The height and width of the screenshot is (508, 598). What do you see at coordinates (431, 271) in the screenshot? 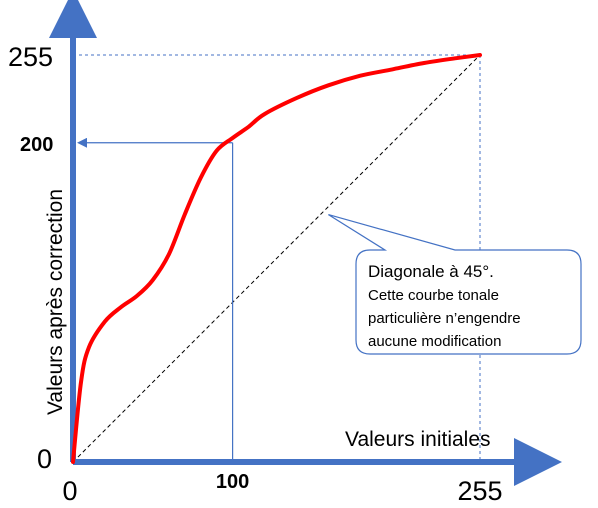
I see `annotation-line-1: Diagonale à 45°.` at bounding box center [431, 271].